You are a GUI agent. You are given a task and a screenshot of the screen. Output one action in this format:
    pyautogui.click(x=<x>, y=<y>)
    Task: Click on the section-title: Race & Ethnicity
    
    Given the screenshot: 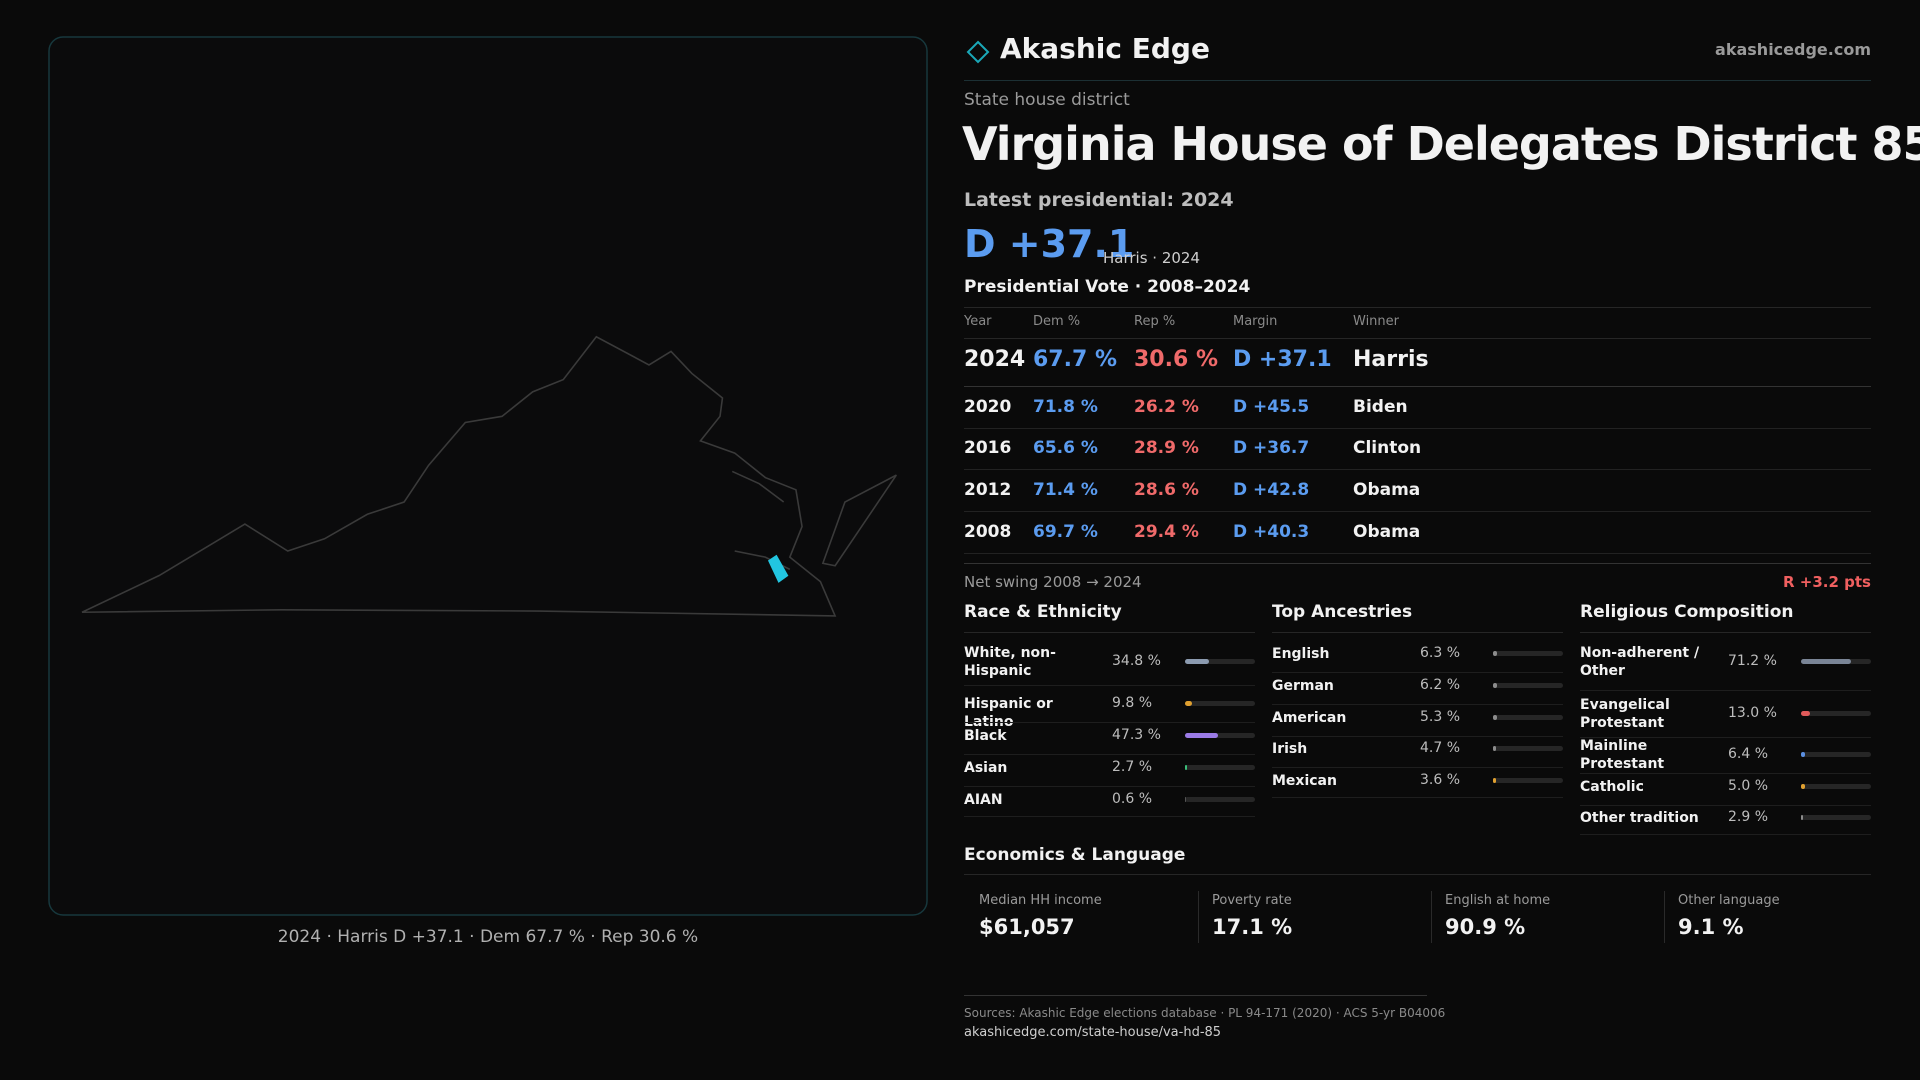 What is the action you would take?
    pyautogui.click(x=1043, y=612)
    